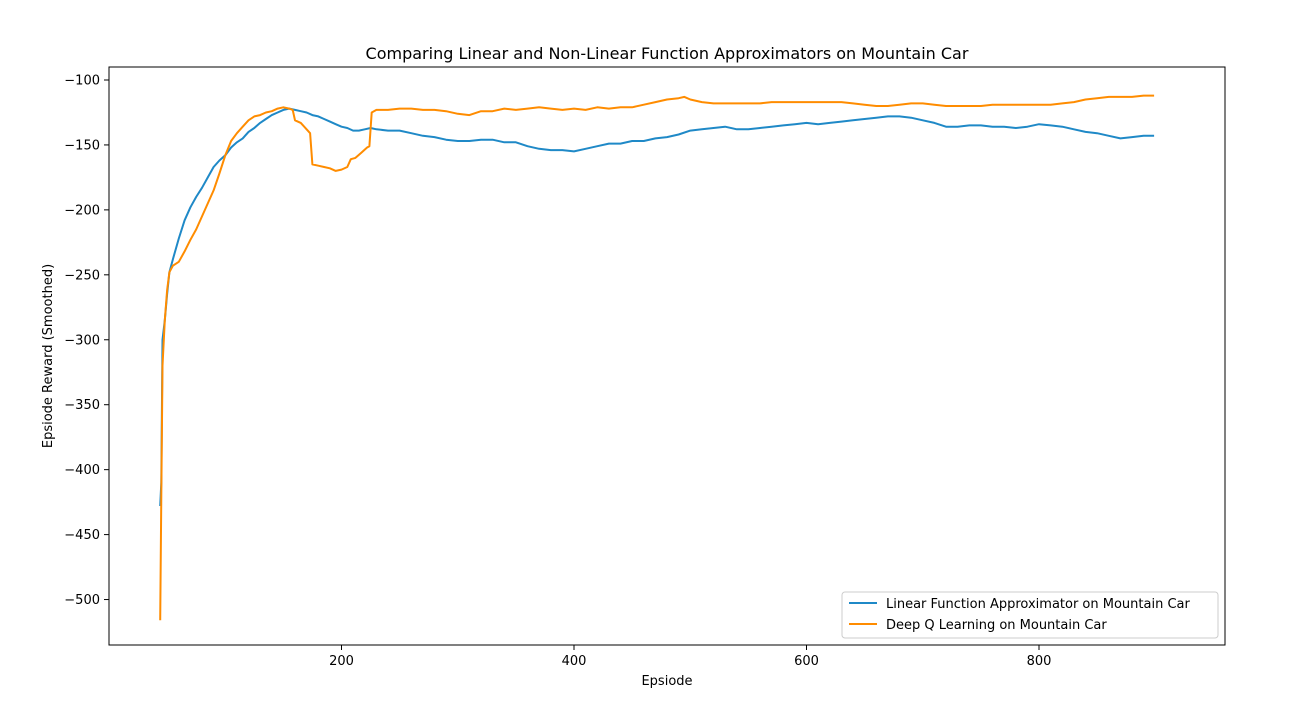 This screenshot has height=708, width=1298. Describe the element at coordinates (48, 356) in the screenshot. I see `y-axis-label: Epsiode Reward (Smoothed)` at that location.